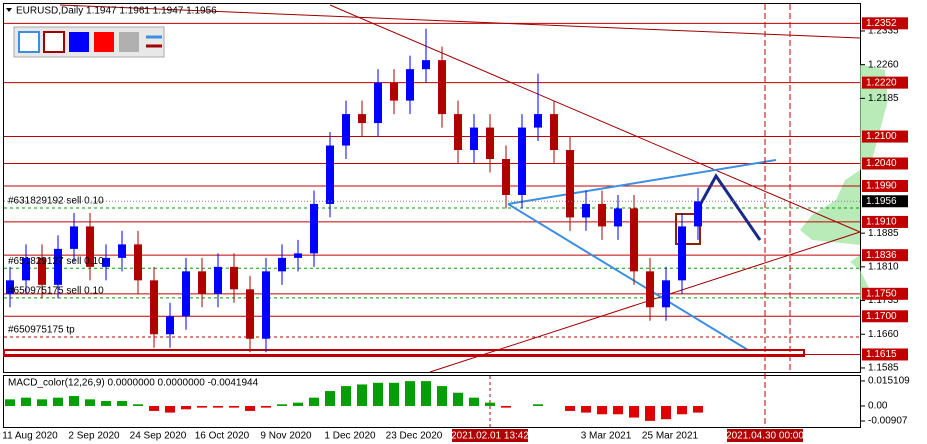 Image resolution: width=927 pixels, height=444 pixels. What do you see at coordinates (881, 354) in the screenshot?
I see `level-label: 1.1615` at bounding box center [881, 354].